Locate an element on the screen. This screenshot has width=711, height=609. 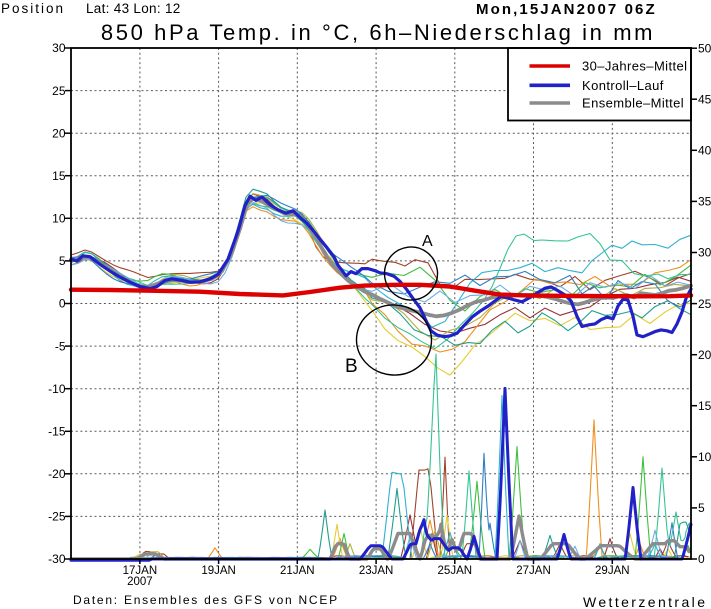
svg-text: B is located at coordinates (351, 366).